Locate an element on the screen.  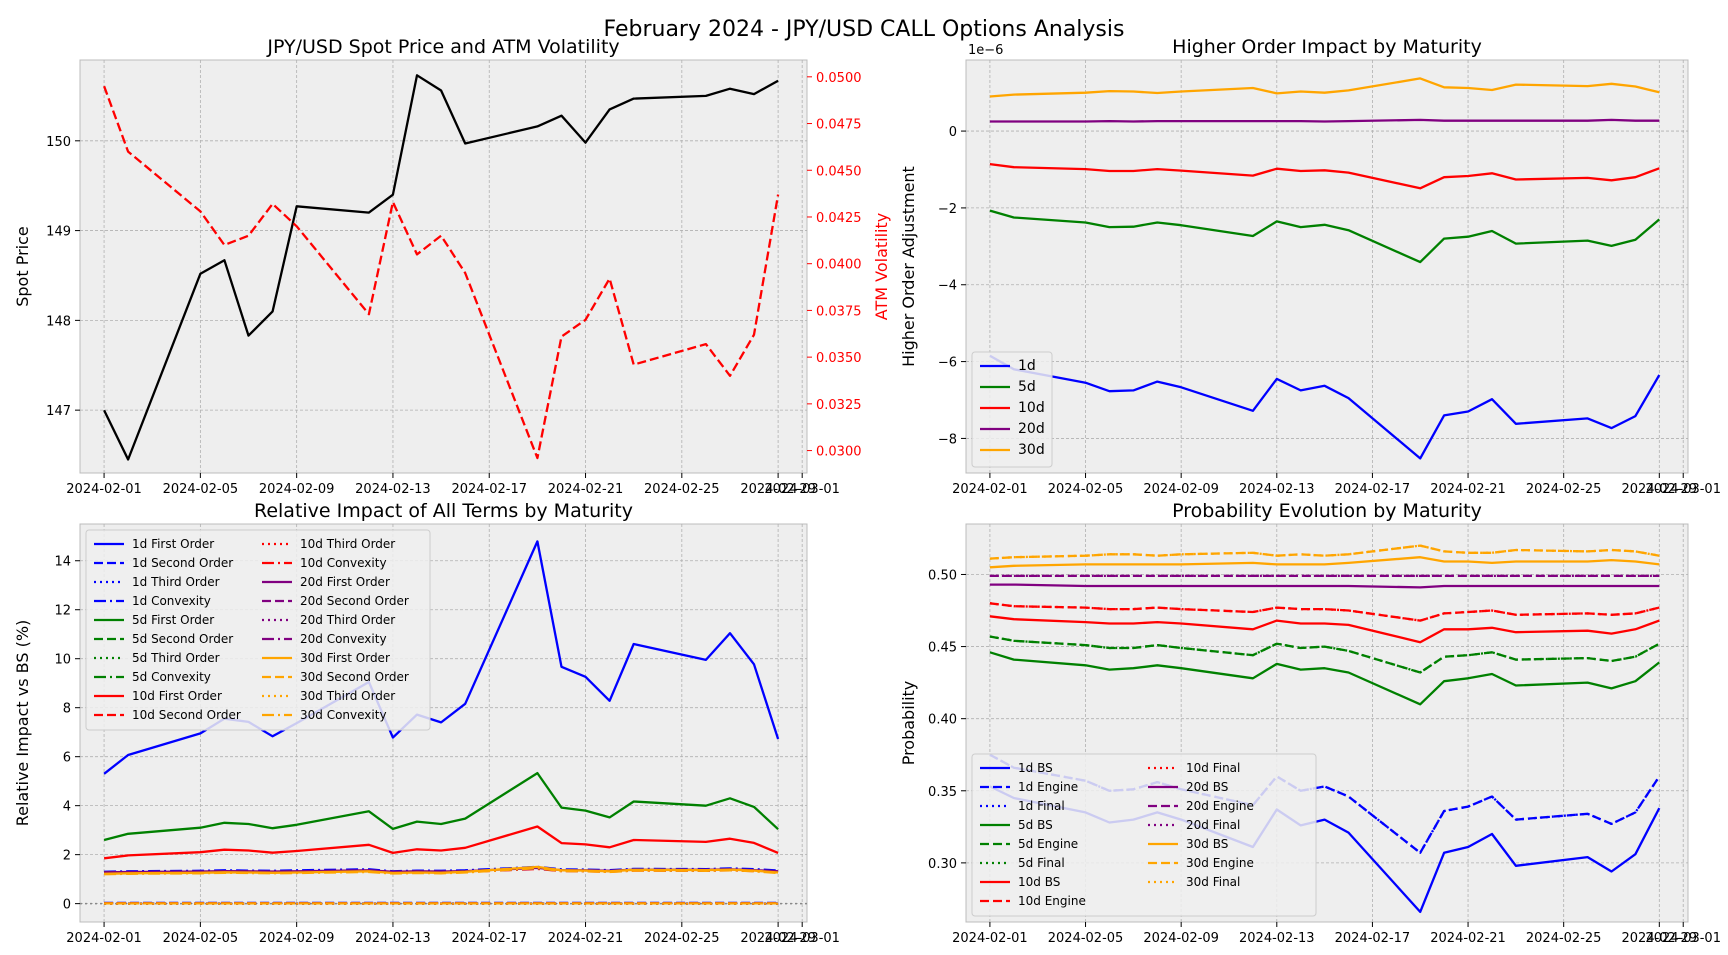
y-tick-label: 150 is located at coordinates (58, 142).